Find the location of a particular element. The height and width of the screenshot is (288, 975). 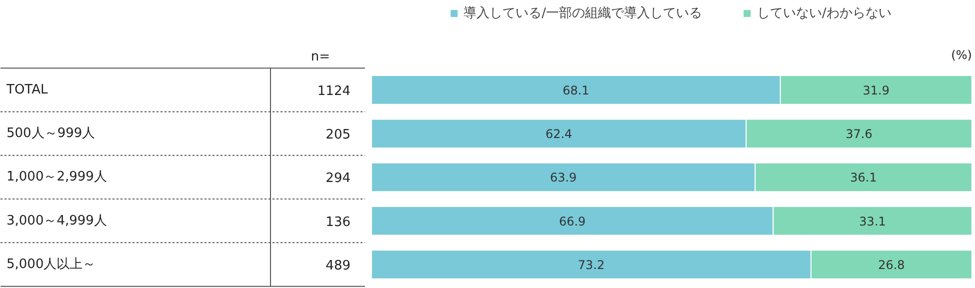

data-label: 36.1 is located at coordinates (863, 177).